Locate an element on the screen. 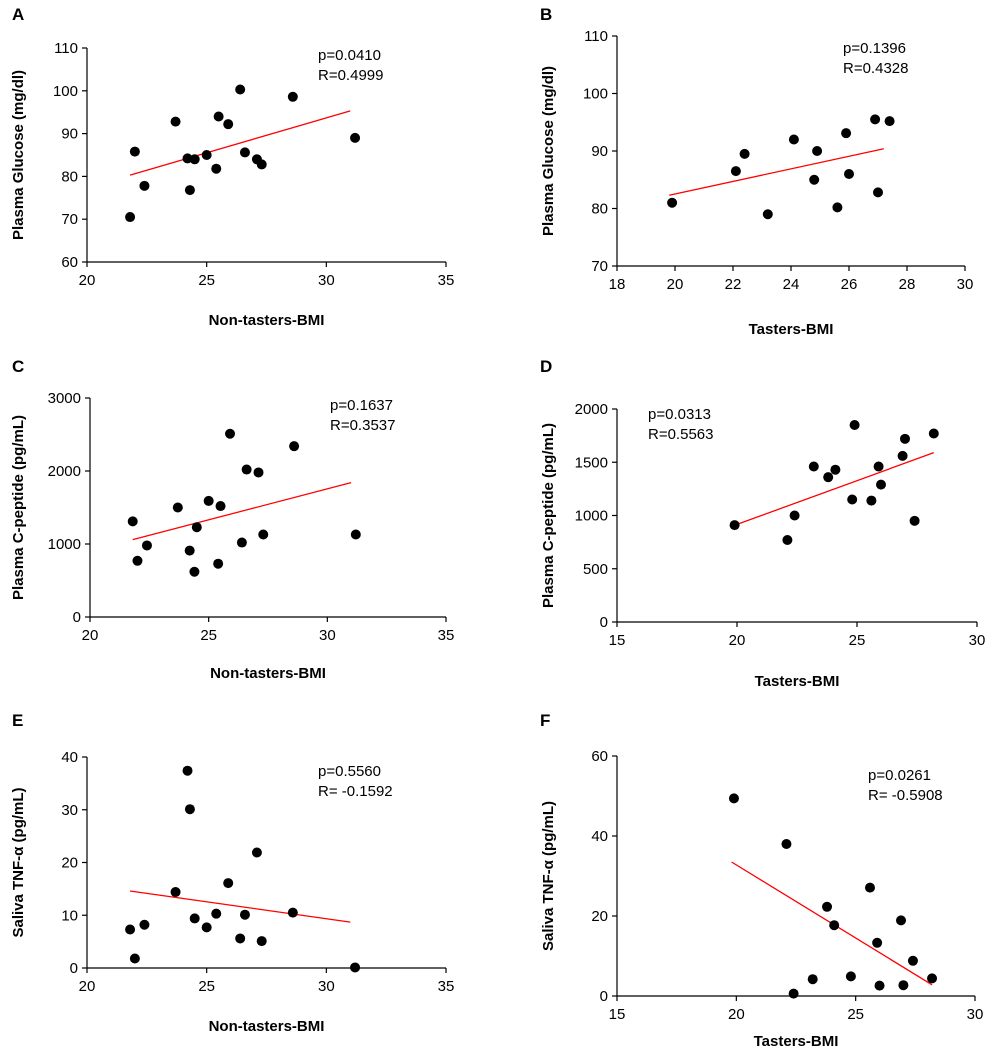 This screenshot has height=1055, width=992. r-value-label: R= -0.1592 is located at coordinates (355, 791).